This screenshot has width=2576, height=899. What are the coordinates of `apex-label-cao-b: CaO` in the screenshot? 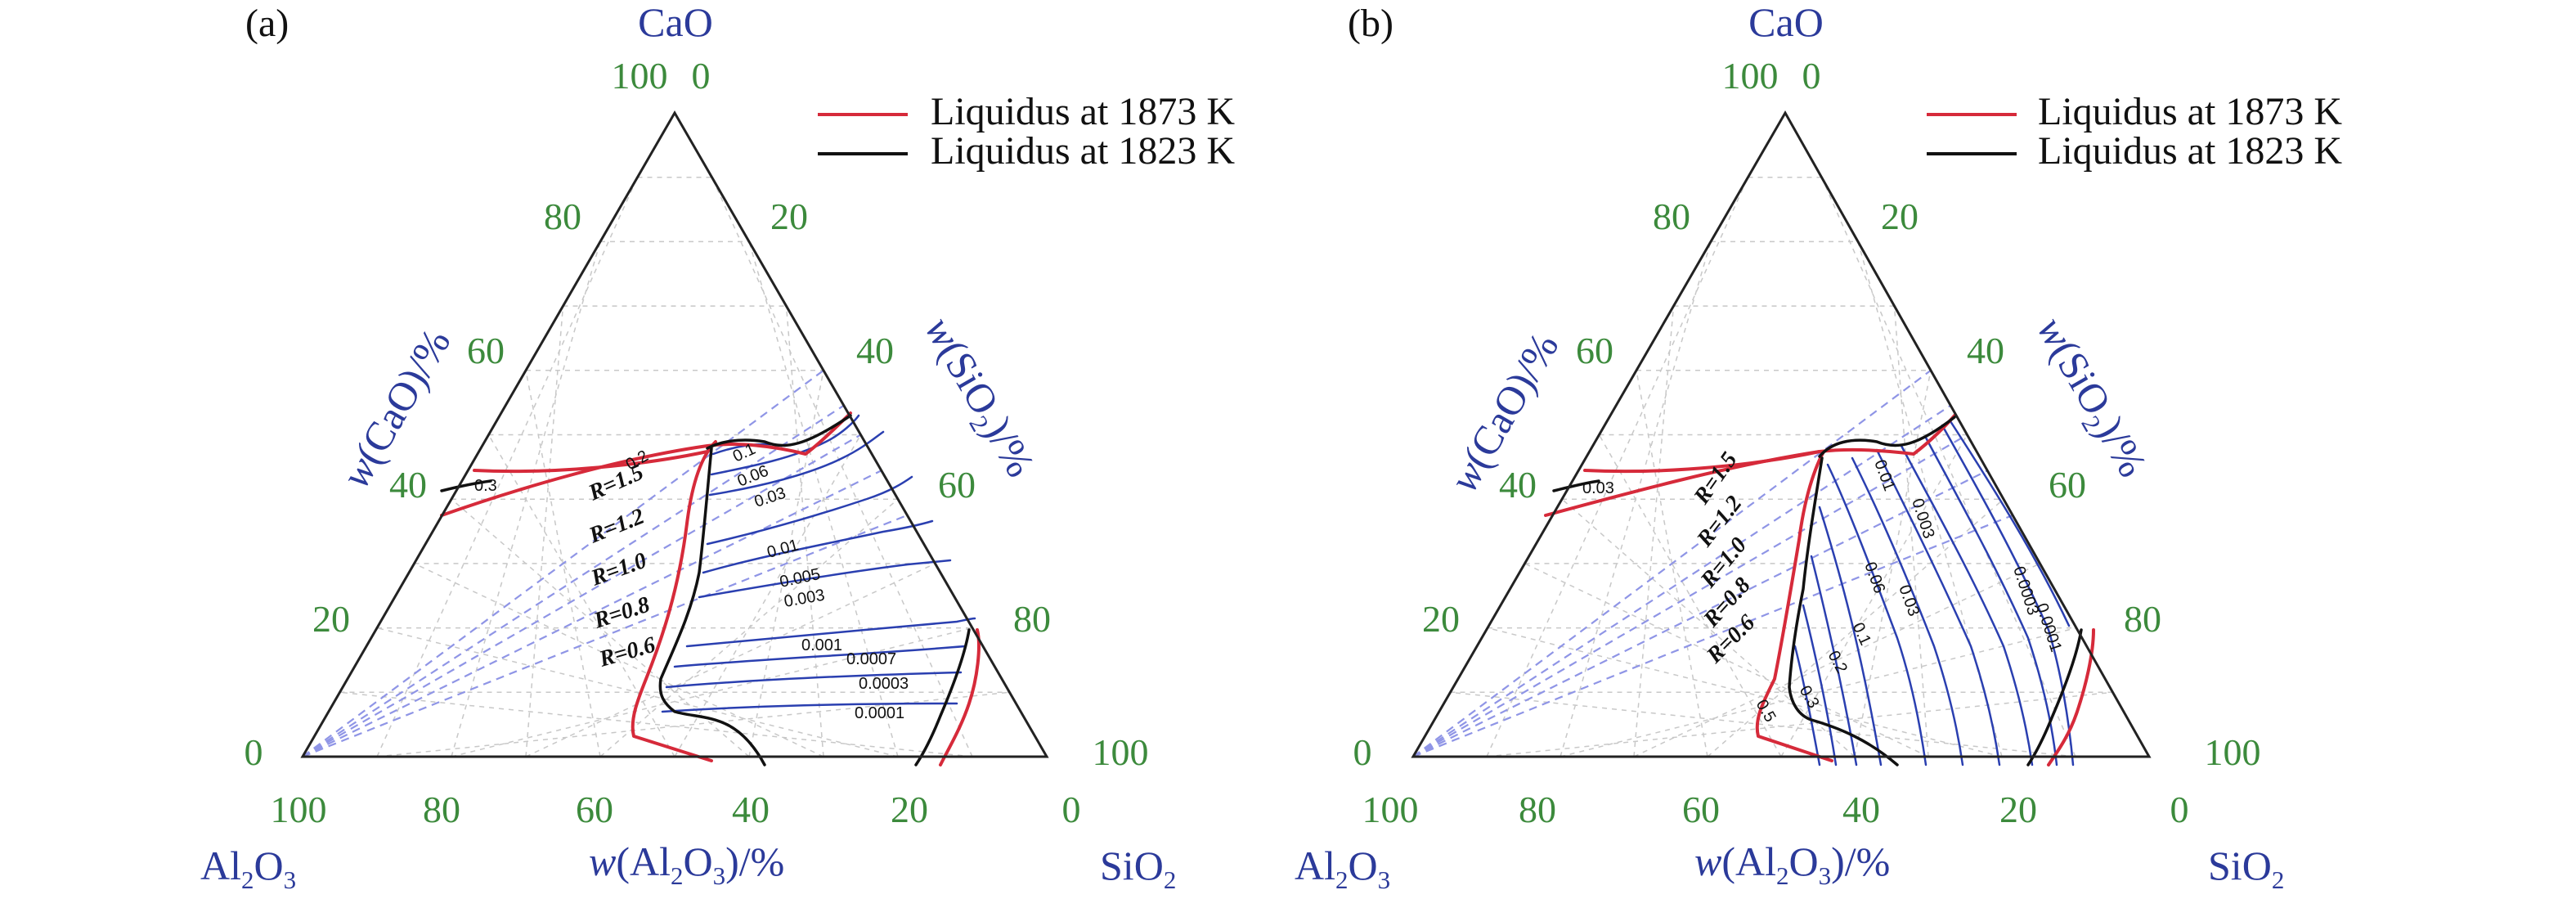 It's located at (1786, 22).